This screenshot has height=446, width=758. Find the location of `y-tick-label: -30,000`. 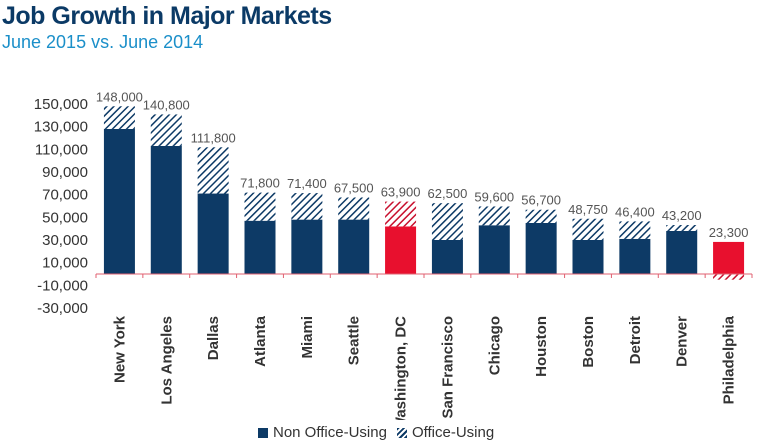

y-tick-label: -30,000 is located at coordinates (62, 308).